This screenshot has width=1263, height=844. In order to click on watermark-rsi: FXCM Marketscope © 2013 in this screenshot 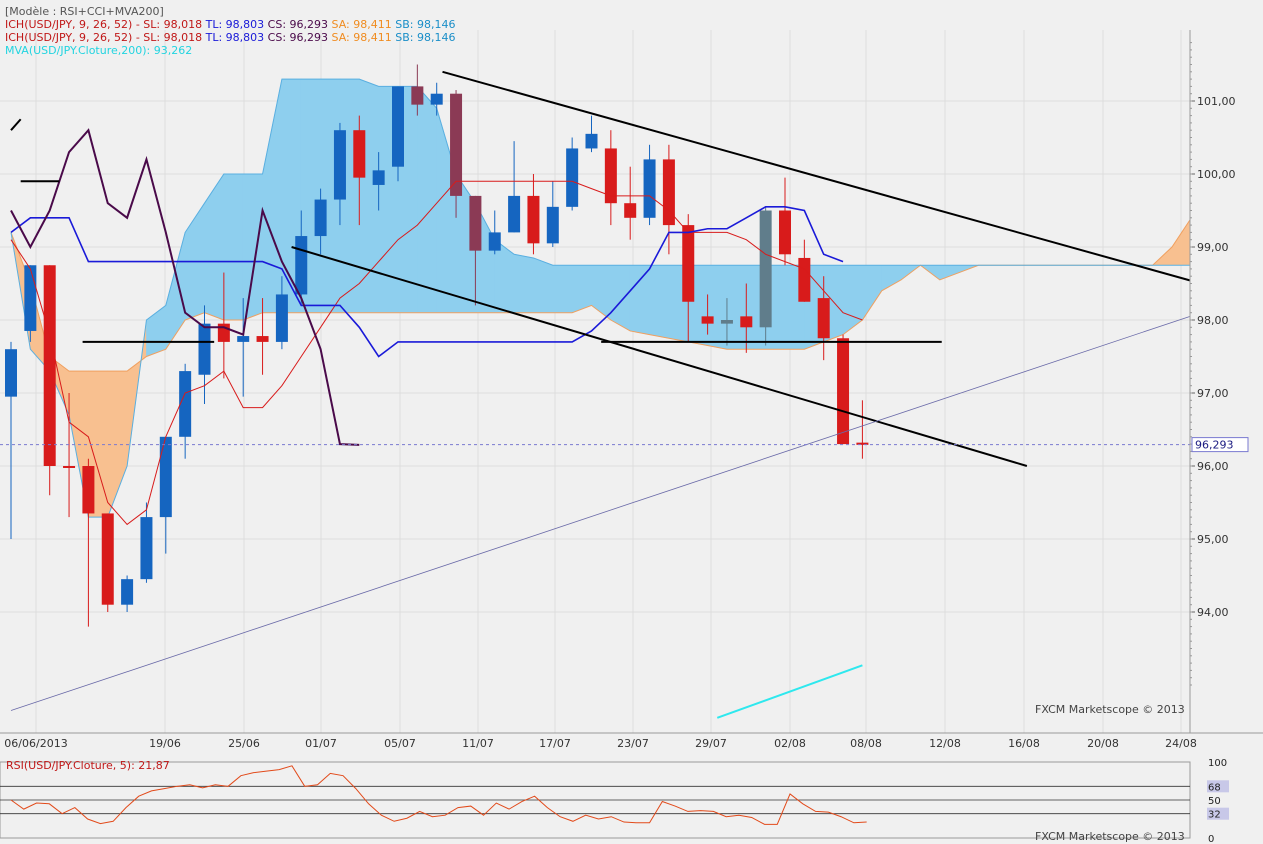, I will do `click(1110, 836)`.